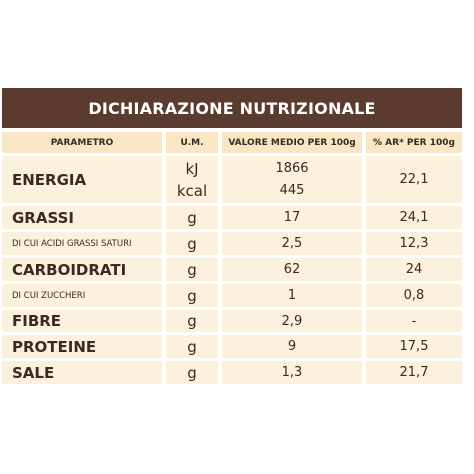  I want to click on value-cell: 21,7, so click(414, 372).